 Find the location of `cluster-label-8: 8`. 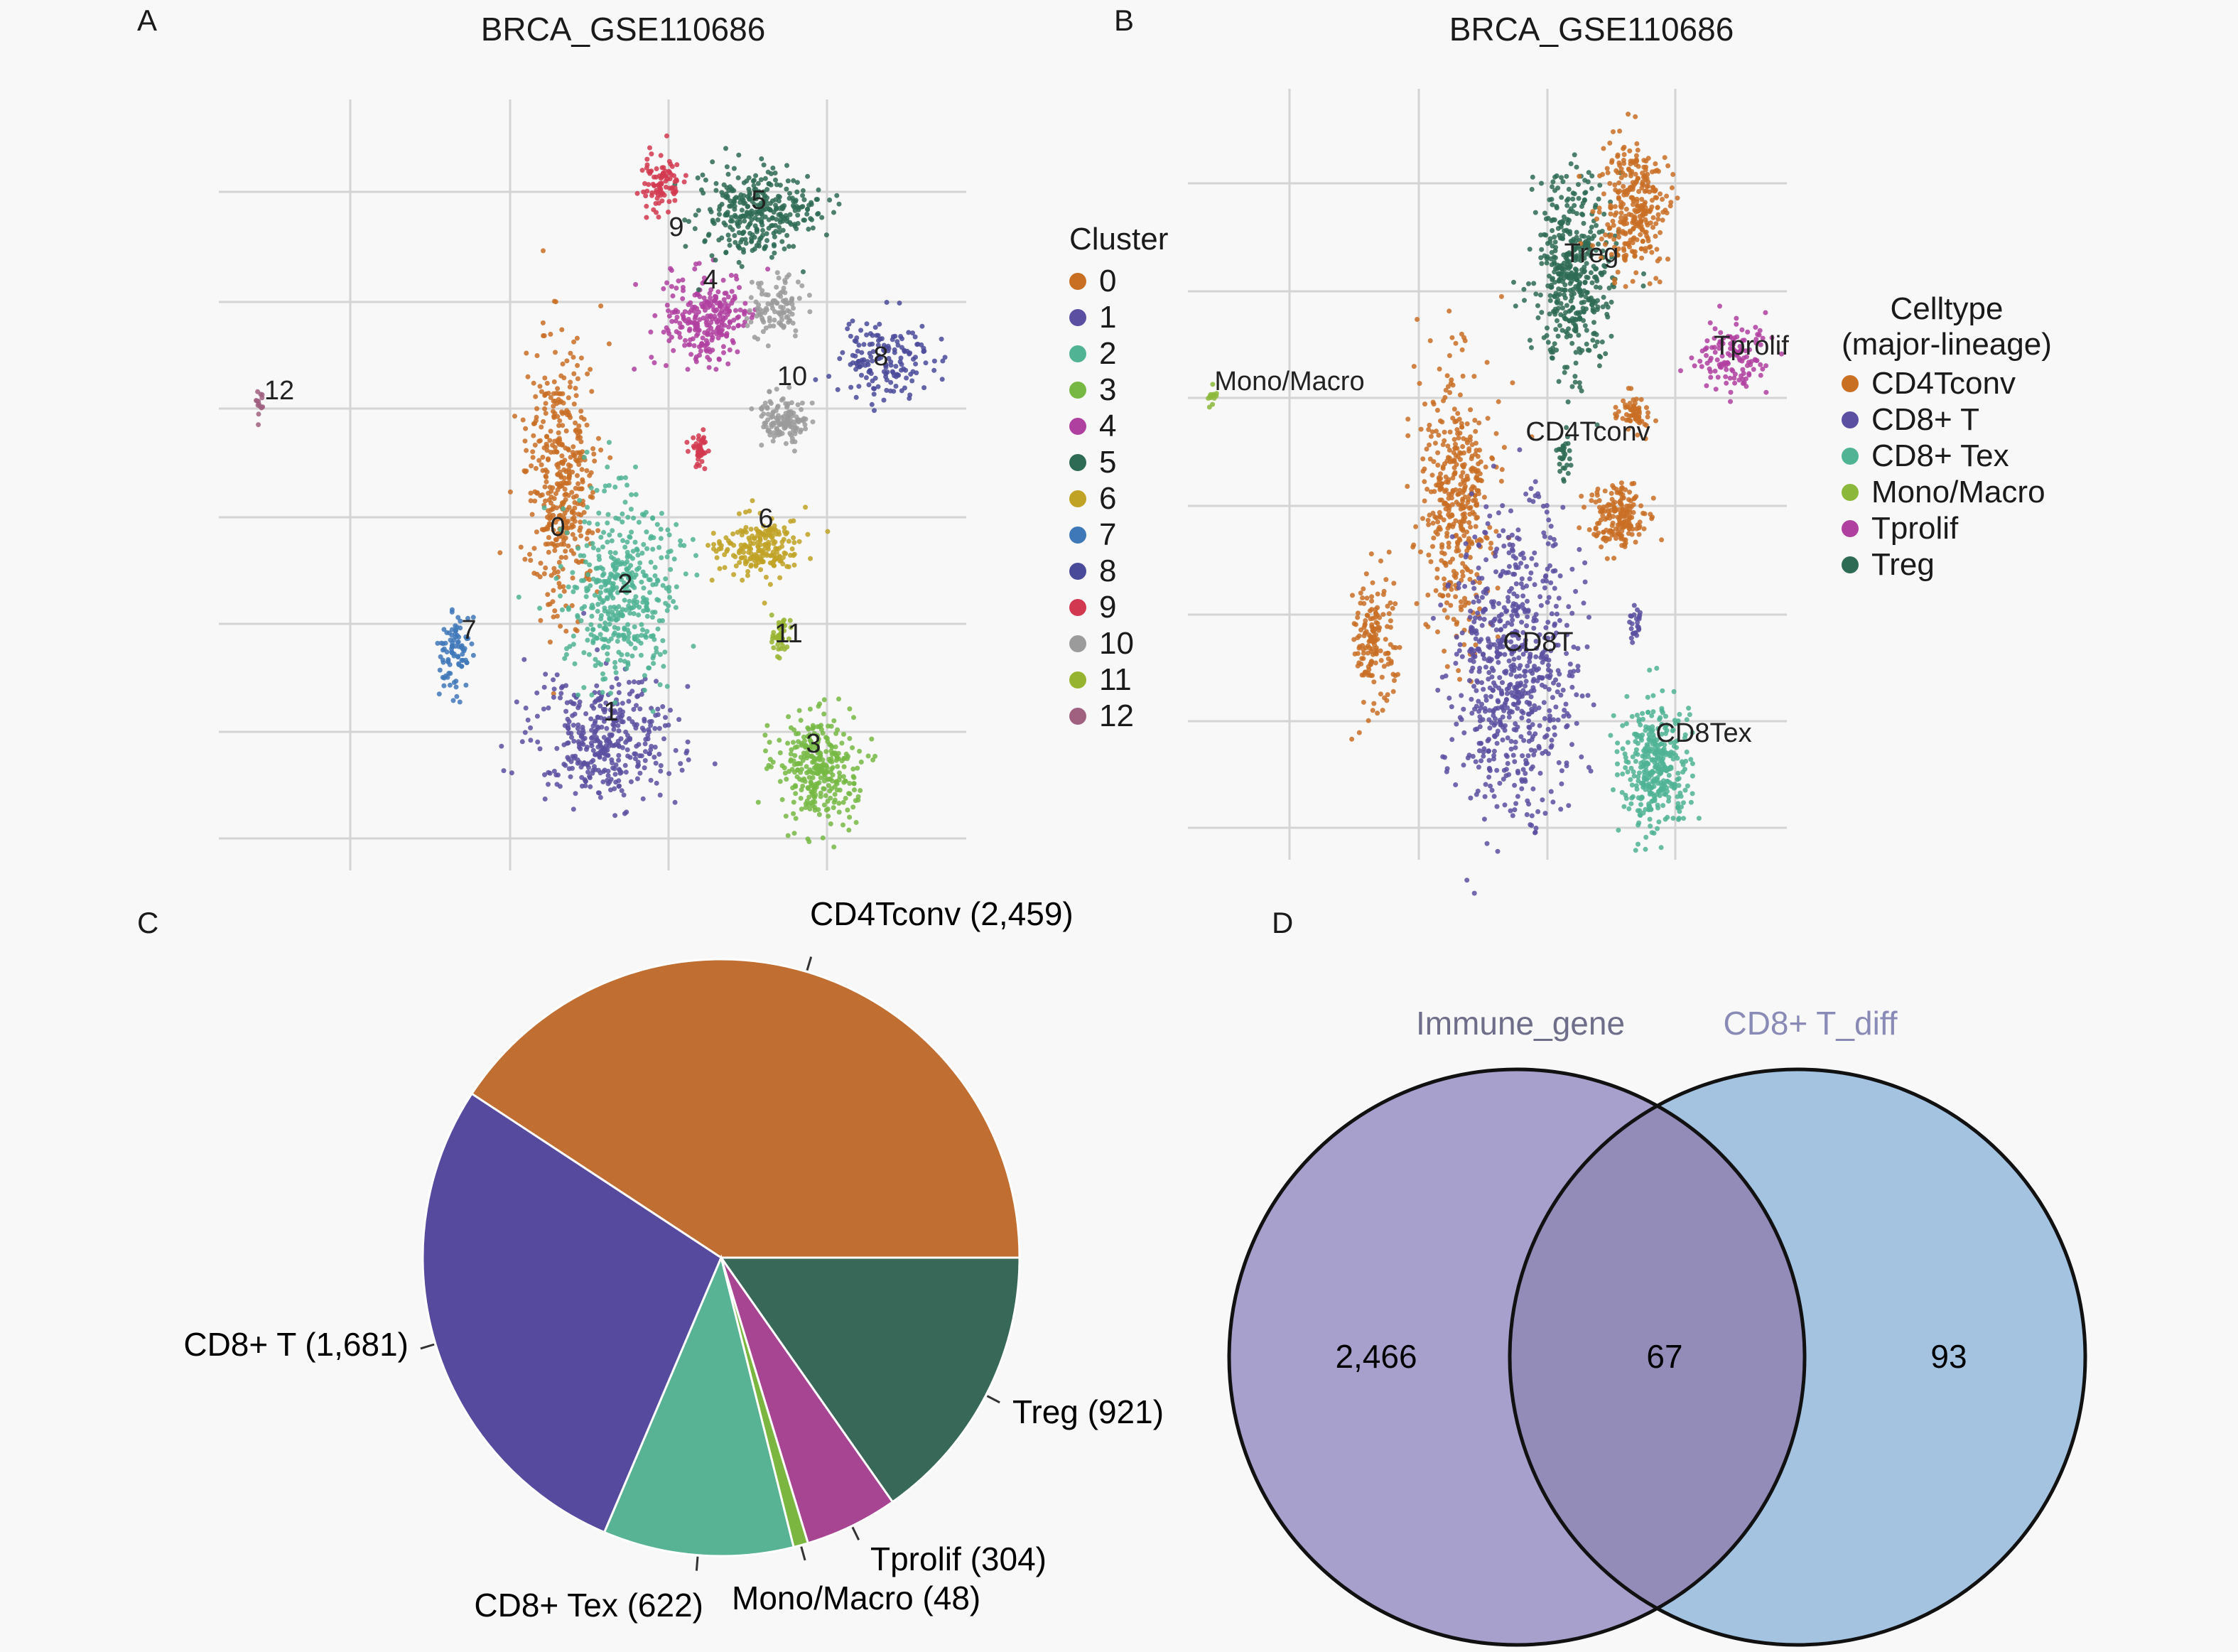

cluster-label-8: 8 is located at coordinates (881, 357).